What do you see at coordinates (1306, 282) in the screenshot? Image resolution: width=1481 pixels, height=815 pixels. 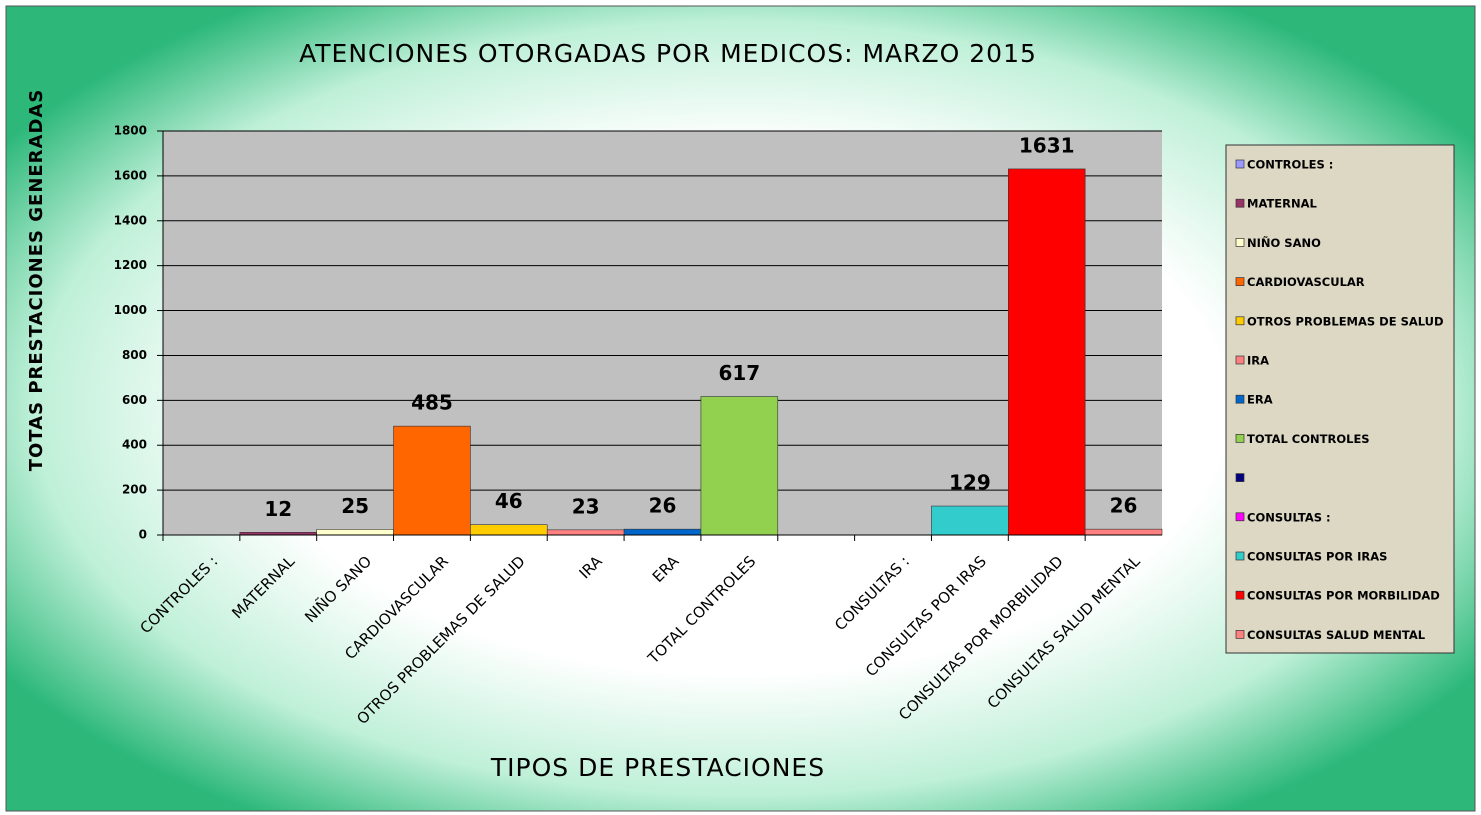 I see `legend-label: CARDIOVASCULAR` at bounding box center [1306, 282].